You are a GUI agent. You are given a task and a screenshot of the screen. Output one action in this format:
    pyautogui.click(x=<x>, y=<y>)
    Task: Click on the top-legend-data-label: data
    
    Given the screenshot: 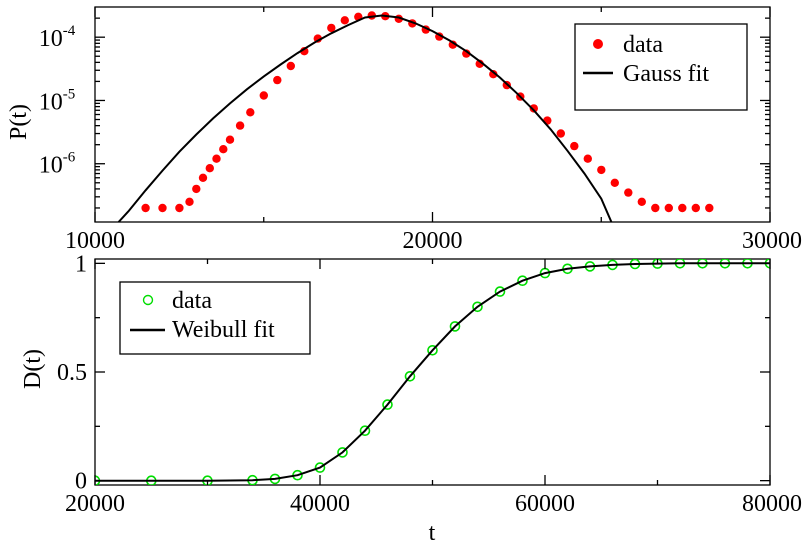 What is the action you would take?
    pyautogui.click(x=643, y=45)
    